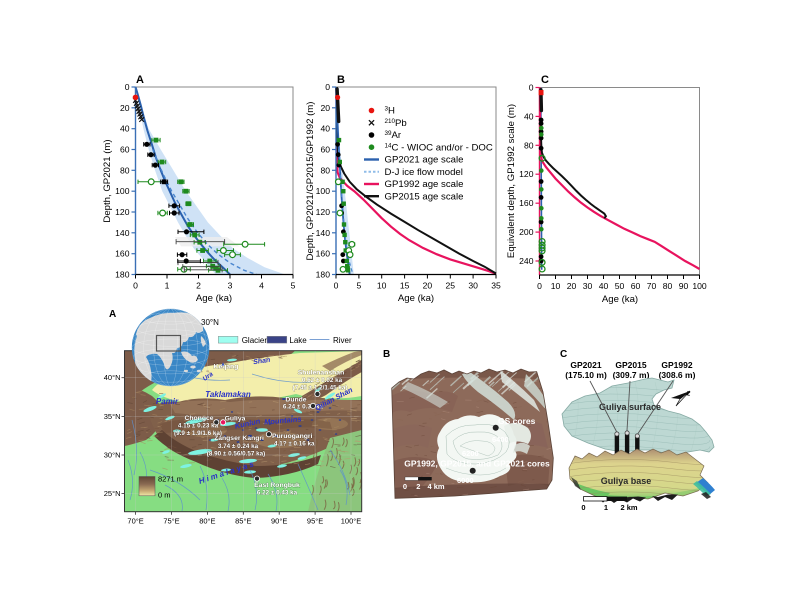  I want to click on svg-text: GP2015 age scale, so click(424, 196).